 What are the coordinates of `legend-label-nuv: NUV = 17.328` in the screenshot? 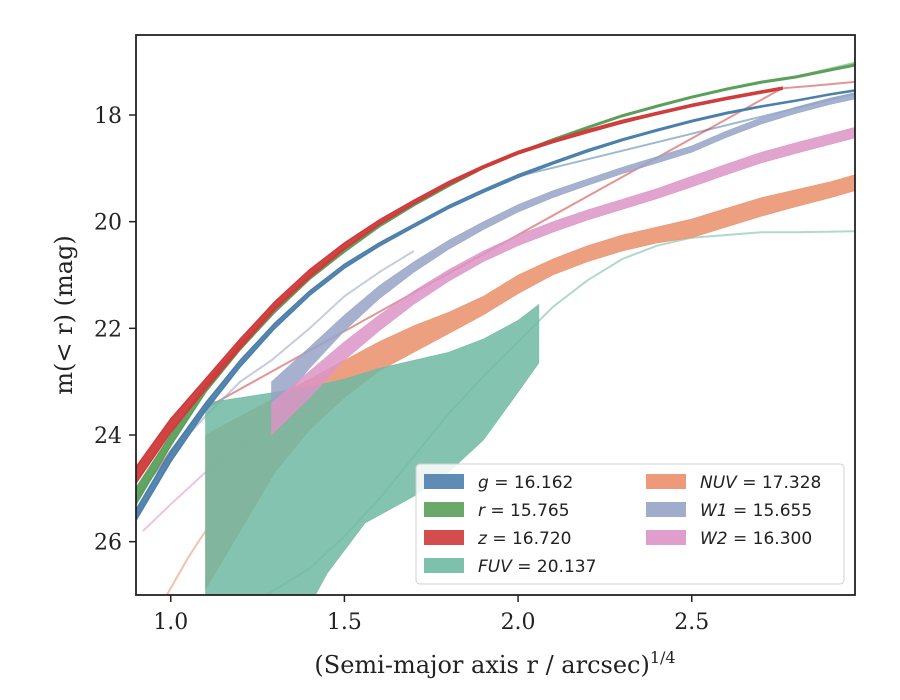 It's located at (760, 483).